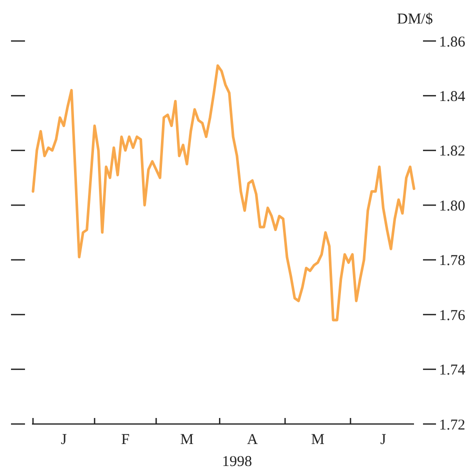  What do you see at coordinates (452, 152) in the screenshot?
I see `y-tick-label: 1.82` at bounding box center [452, 152].